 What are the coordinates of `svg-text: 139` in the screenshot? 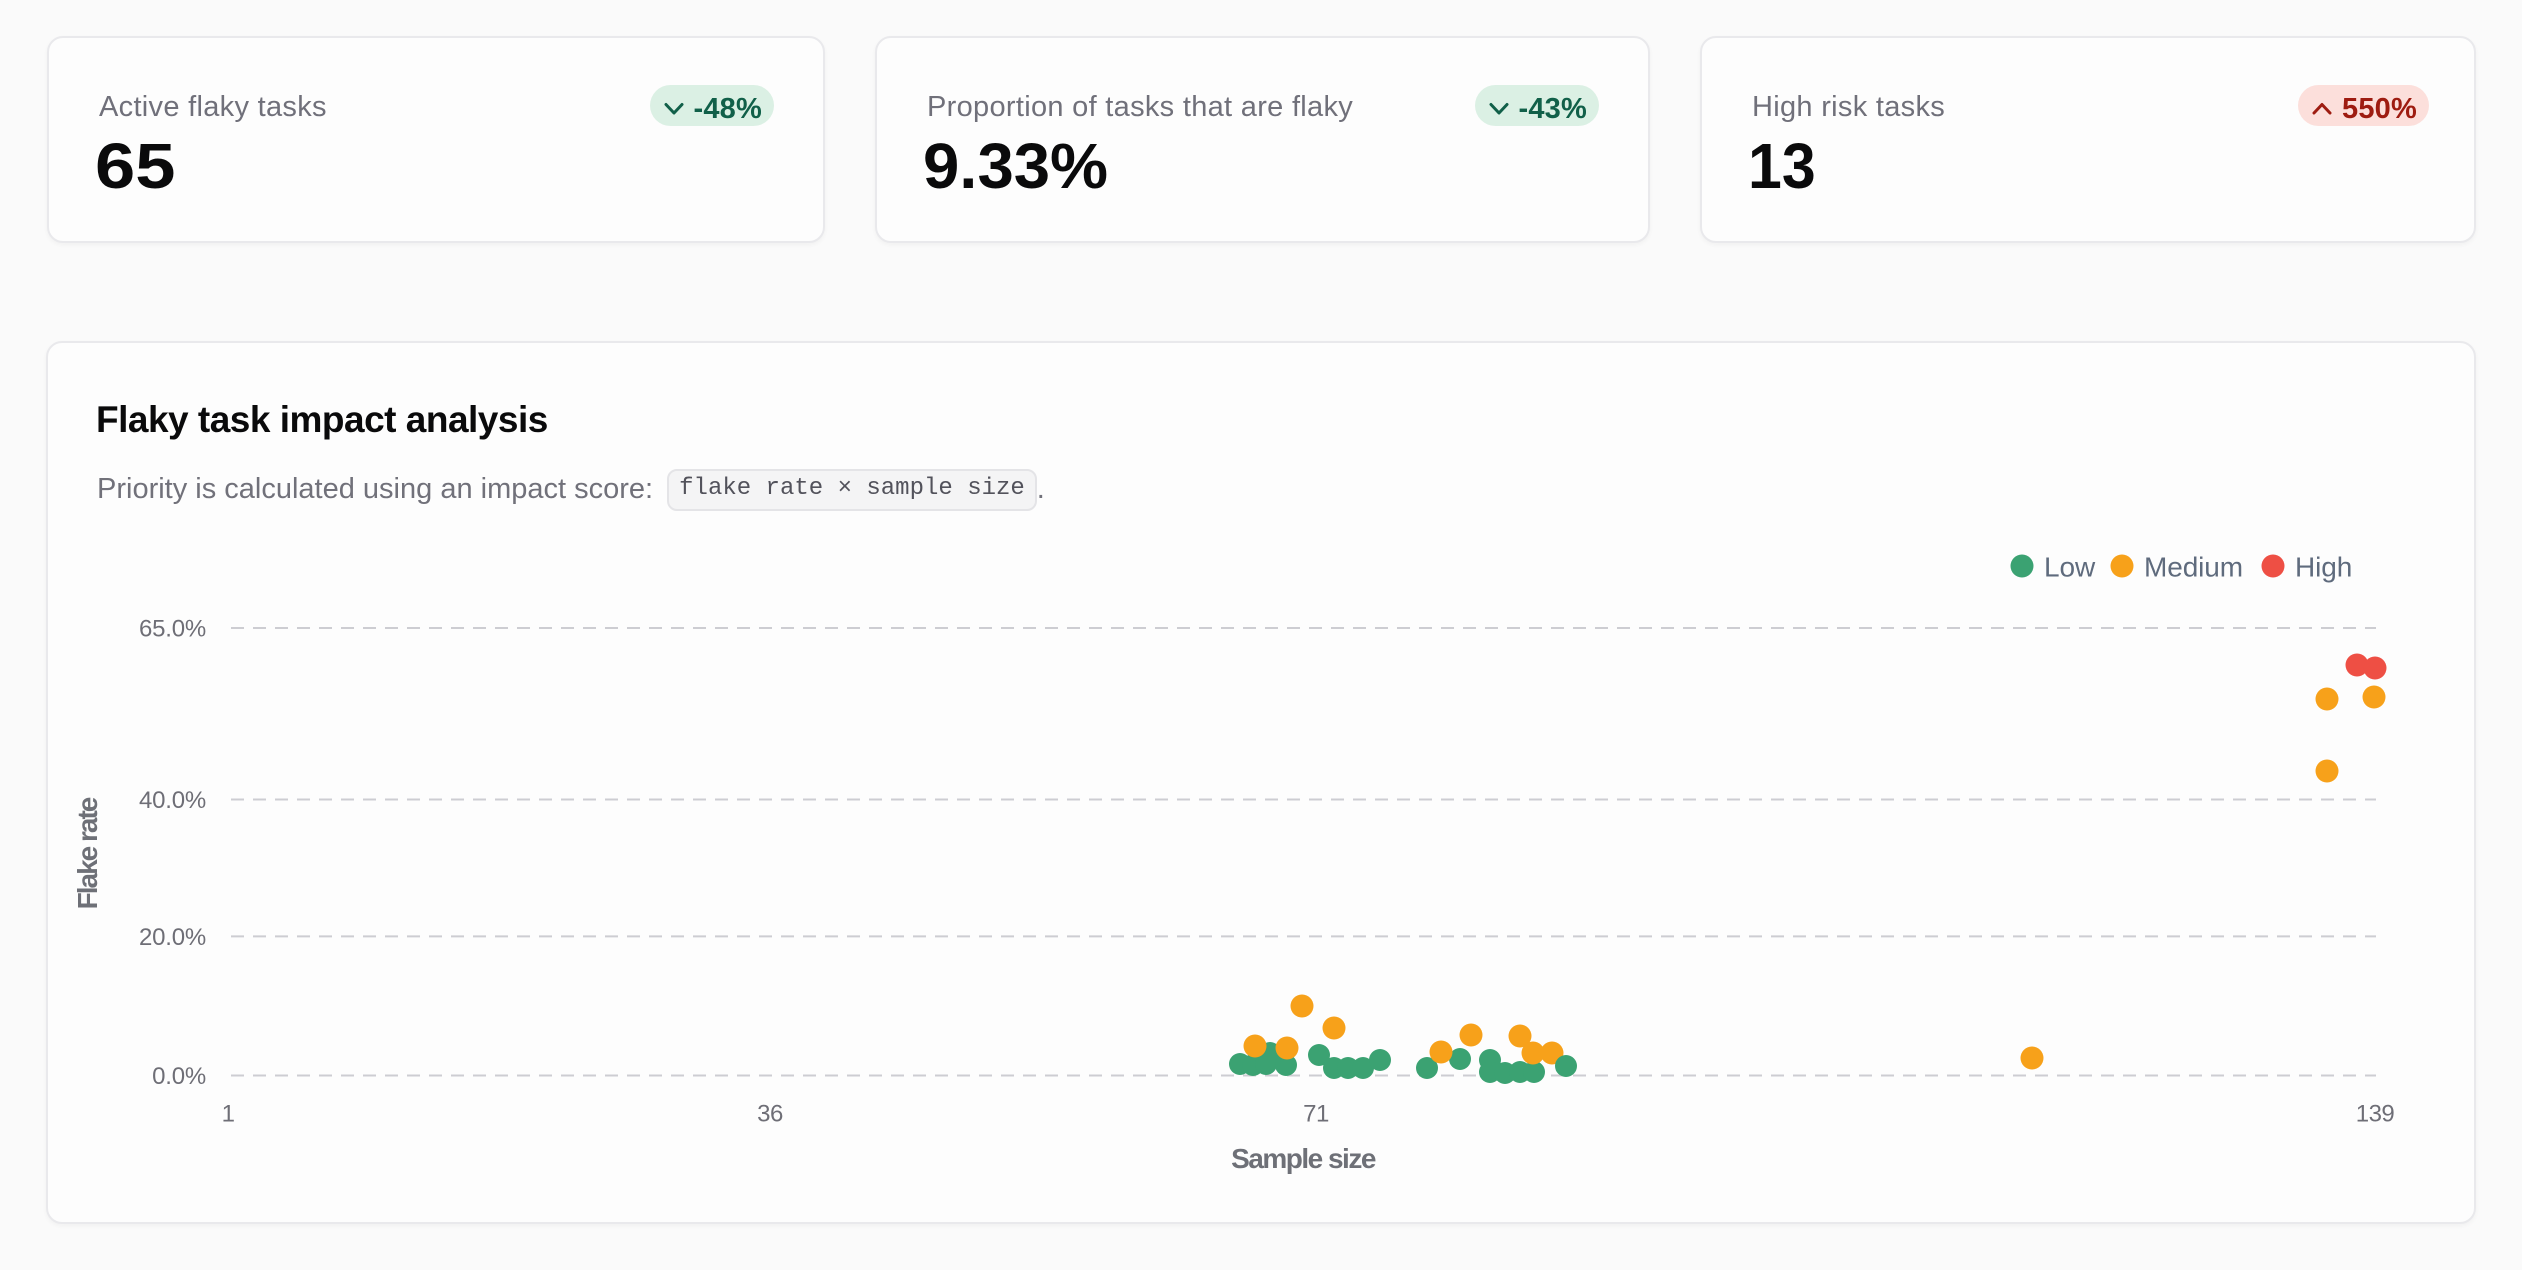 It's located at (2375, 1114).